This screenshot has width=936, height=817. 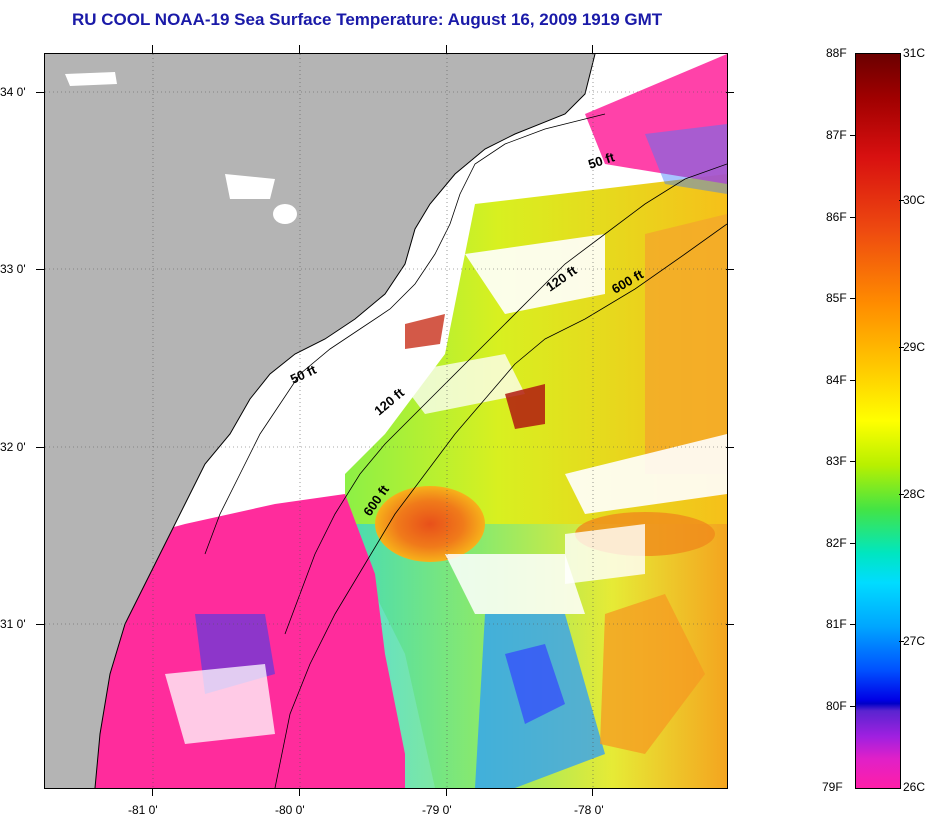 What do you see at coordinates (535, 684) in the screenshot?
I see `sst-blue-patch` at bounding box center [535, 684].